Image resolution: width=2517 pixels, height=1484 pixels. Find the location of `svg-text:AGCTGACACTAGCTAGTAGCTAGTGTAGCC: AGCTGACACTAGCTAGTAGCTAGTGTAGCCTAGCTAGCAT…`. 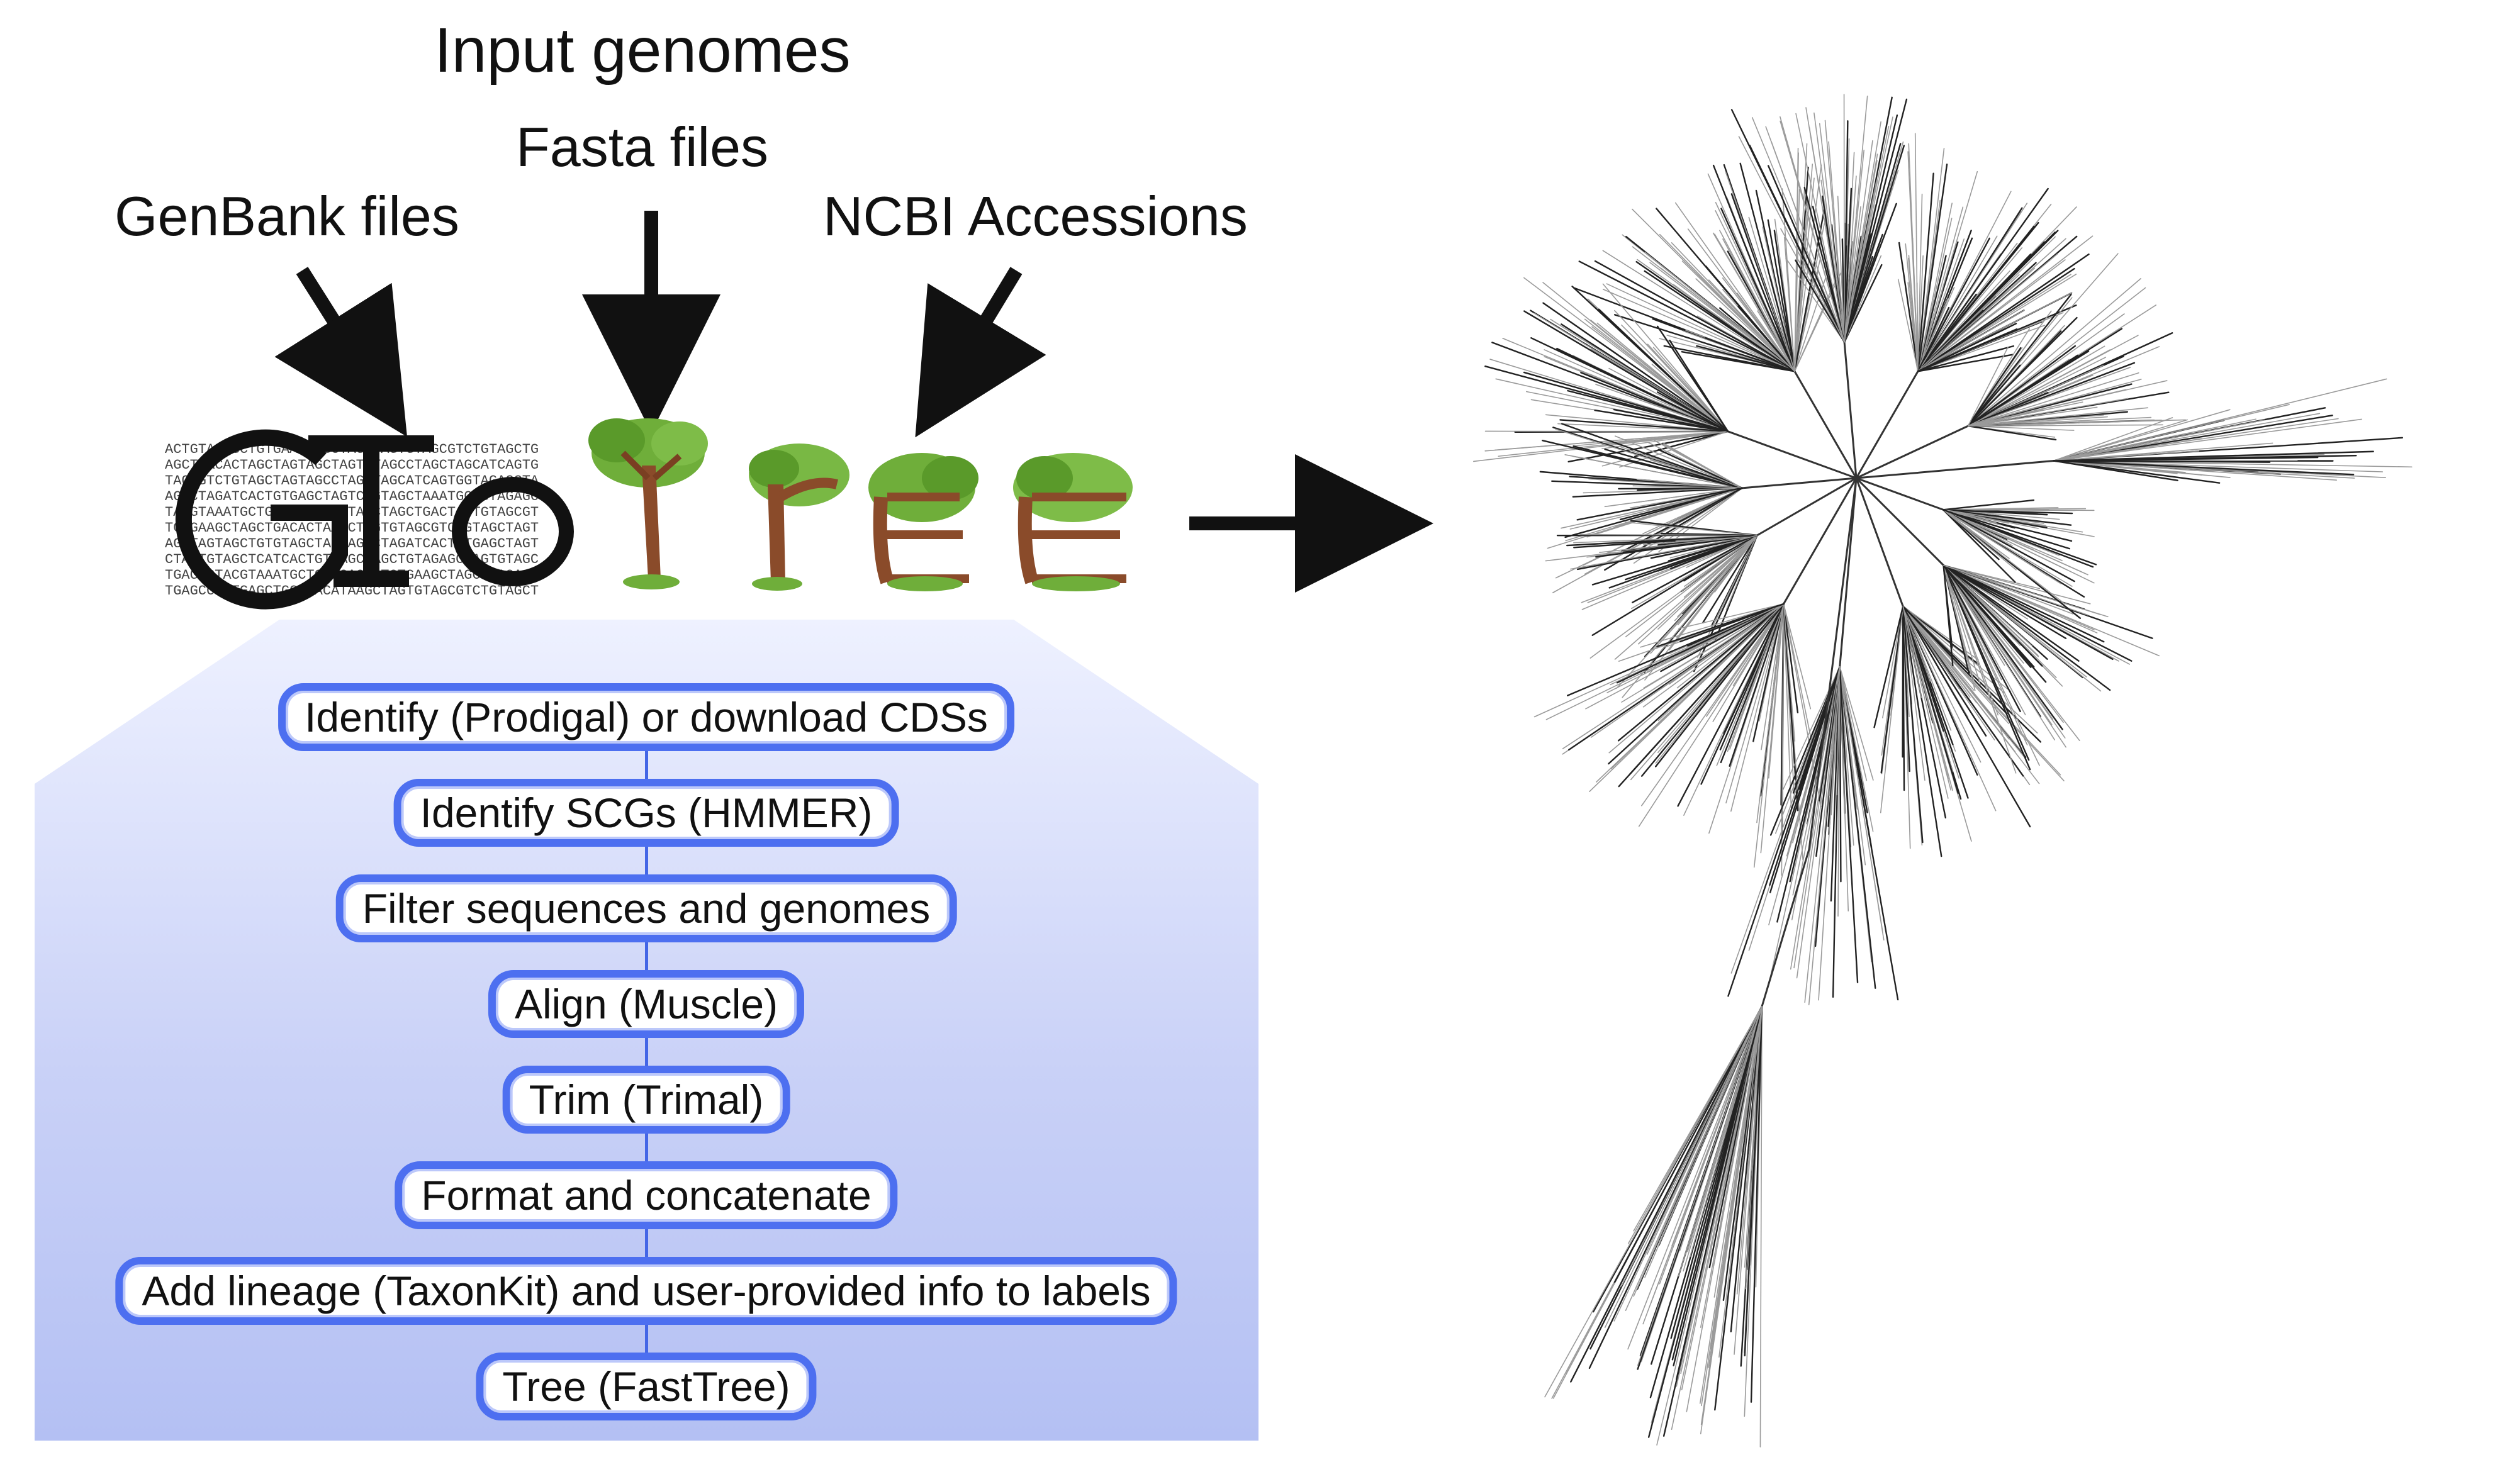

svg-text:AGCTGACACTAGCTAGTAGCTAGTGTAGCC: AGCTGACACTAGCTAGTAGCTAGTGTAGCCTAGCTAGCAT… is located at coordinates (352, 465).